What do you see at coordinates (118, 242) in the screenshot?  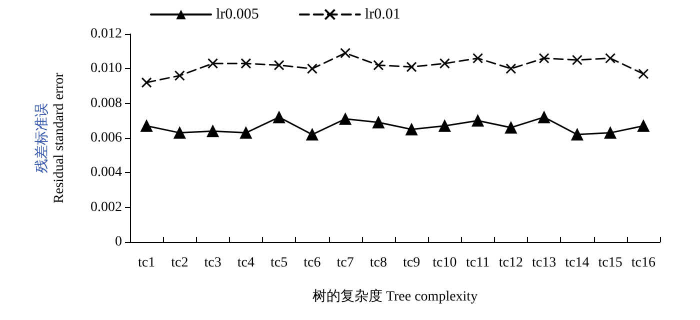 I see `y-tick-label: 0` at bounding box center [118, 242].